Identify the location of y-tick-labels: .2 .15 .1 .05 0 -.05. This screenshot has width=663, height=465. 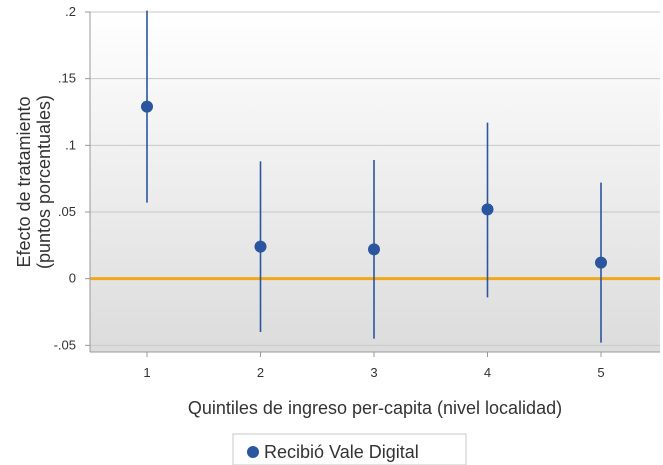
(72, 178).